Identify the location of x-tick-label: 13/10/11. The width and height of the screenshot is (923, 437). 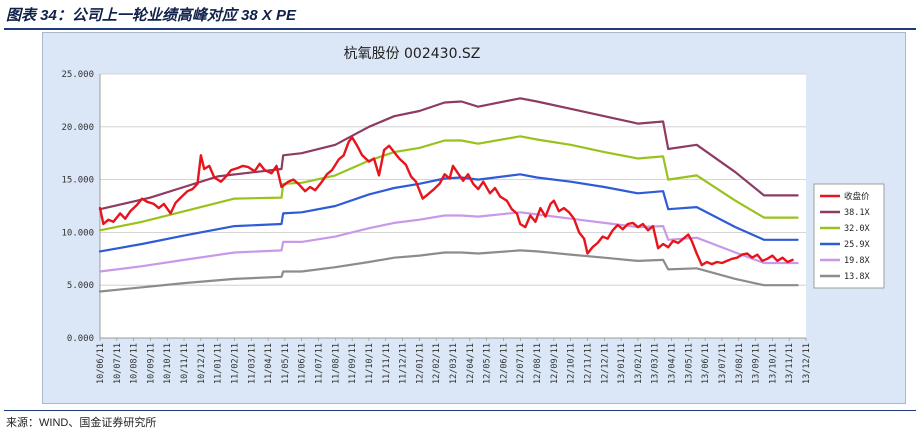
(773, 363).